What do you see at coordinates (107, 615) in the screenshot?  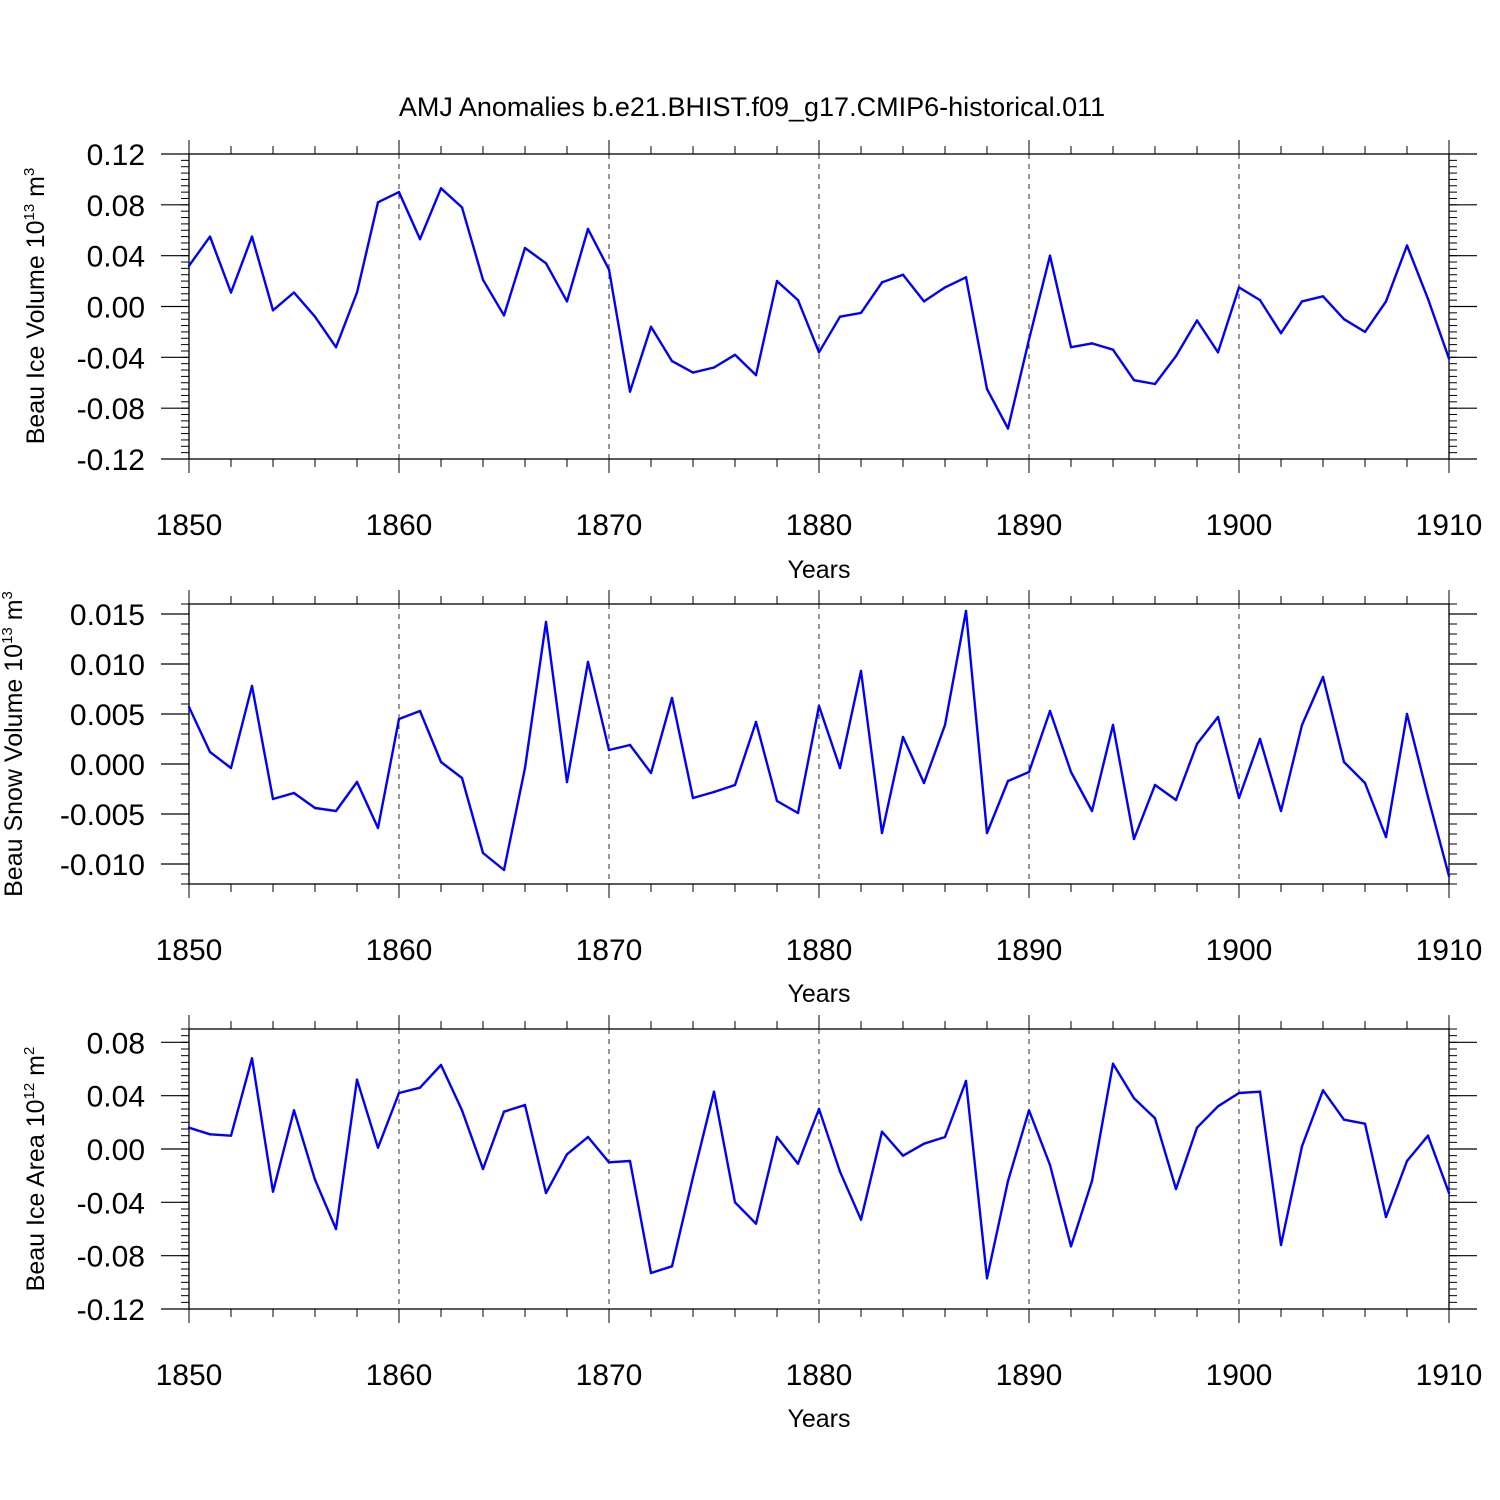 I see `y-tick-label: 0.015` at bounding box center [107, 615].